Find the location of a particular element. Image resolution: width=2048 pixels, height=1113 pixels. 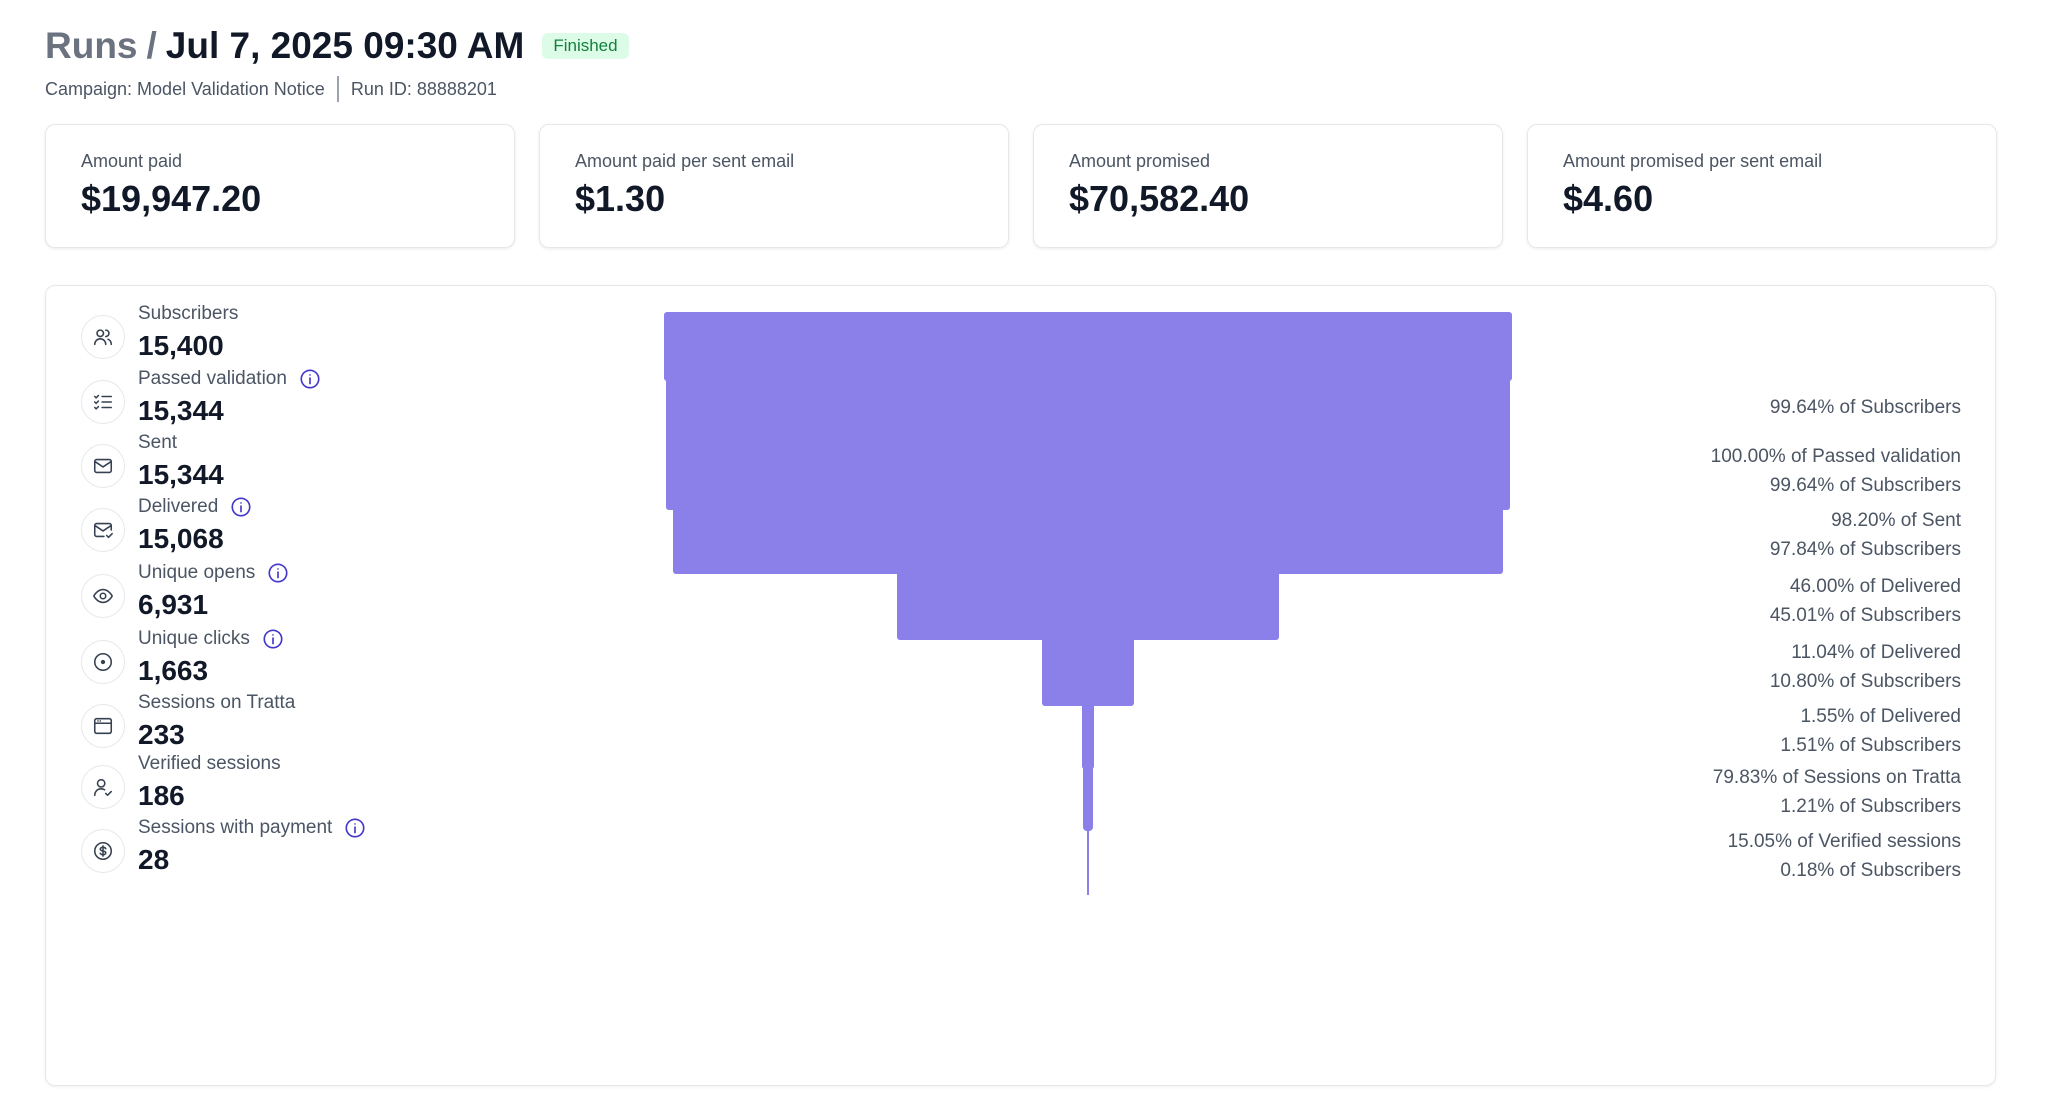

card-amount-paid: Amount paid $19,947.20 is located at coordinates (280, 186).